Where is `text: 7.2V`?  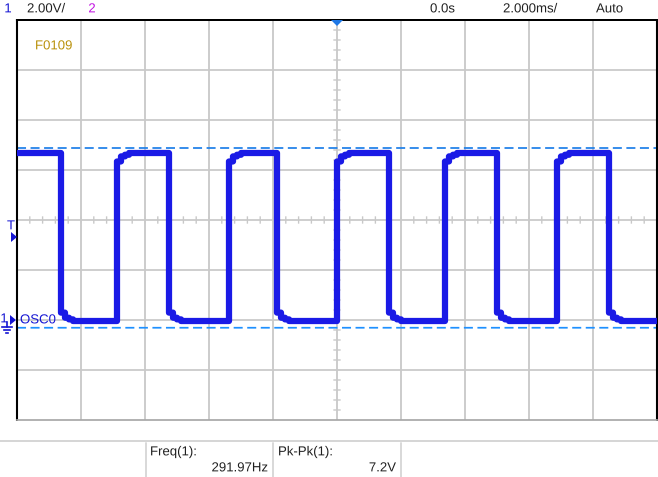
text: 7.2V is located at coordinates (383, 467).